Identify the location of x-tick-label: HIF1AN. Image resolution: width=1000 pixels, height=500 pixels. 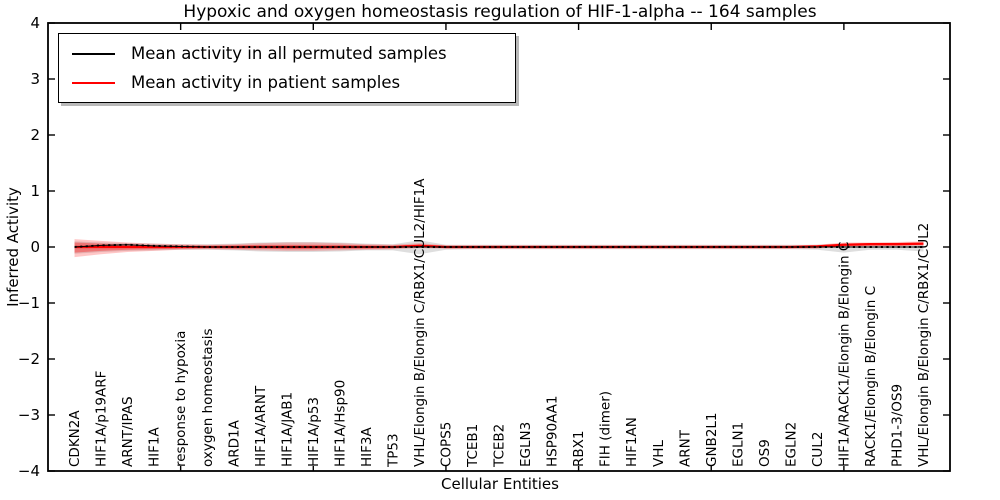
(632, 442).